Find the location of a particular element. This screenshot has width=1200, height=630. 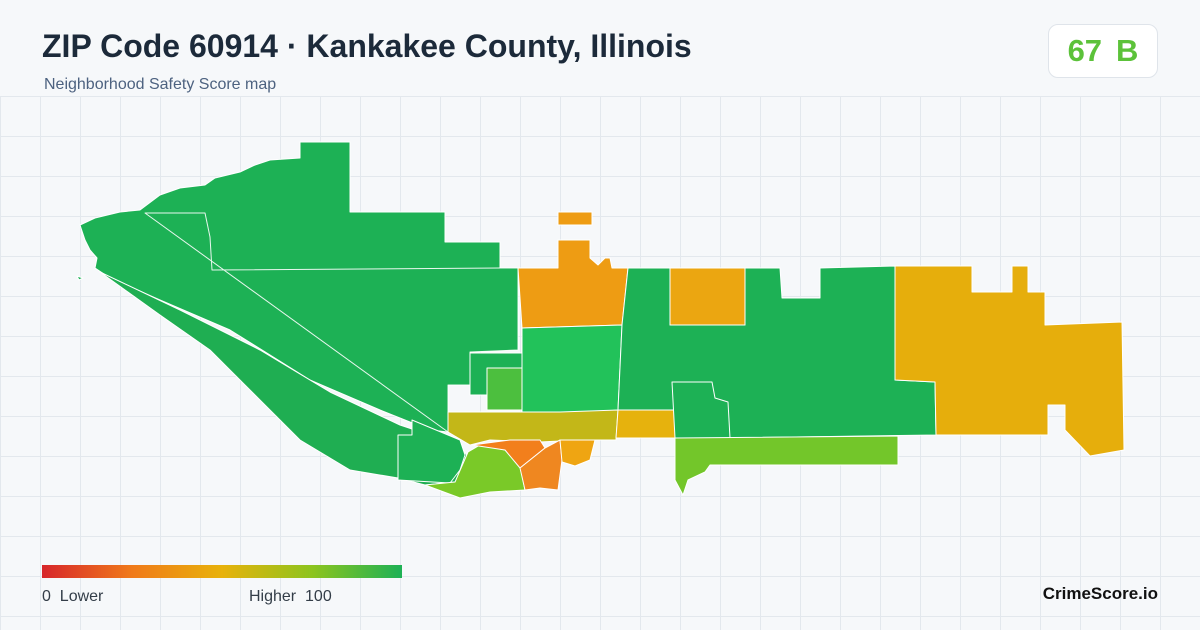

page-subtitle: Neighborhood Safety Score map is located at coordinates (160, 84).